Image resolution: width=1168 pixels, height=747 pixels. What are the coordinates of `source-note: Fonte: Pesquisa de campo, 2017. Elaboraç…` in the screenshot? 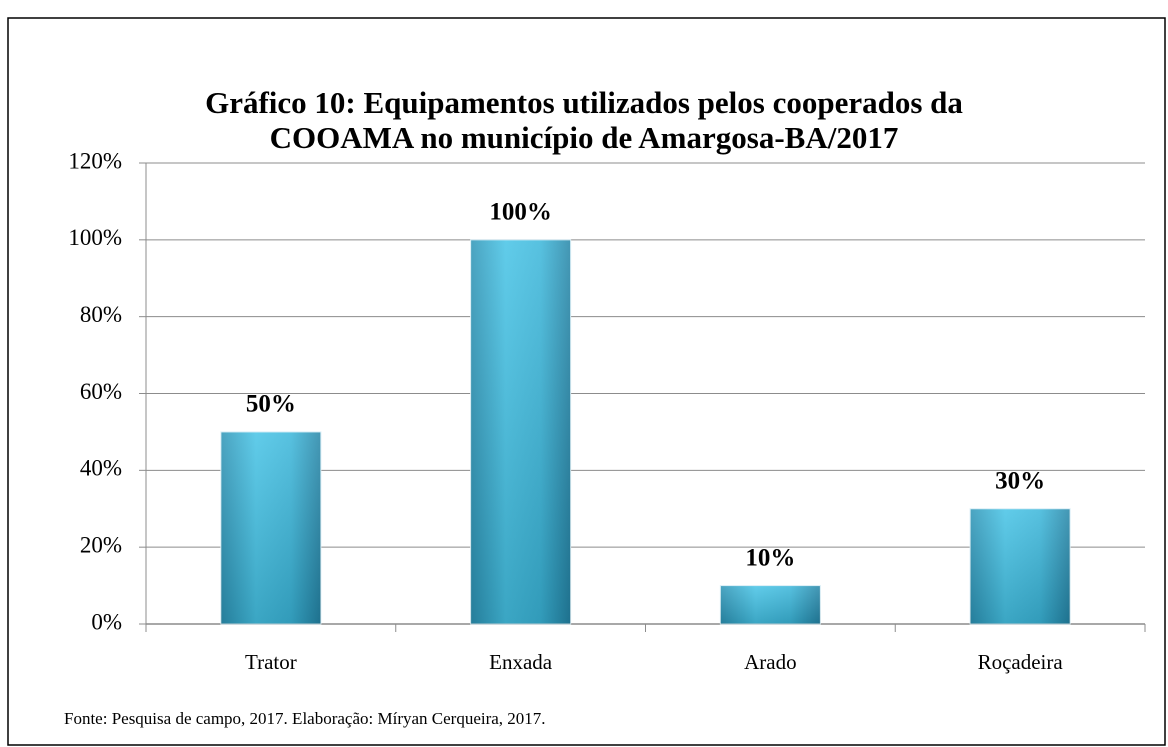 It's located at (305, 718).